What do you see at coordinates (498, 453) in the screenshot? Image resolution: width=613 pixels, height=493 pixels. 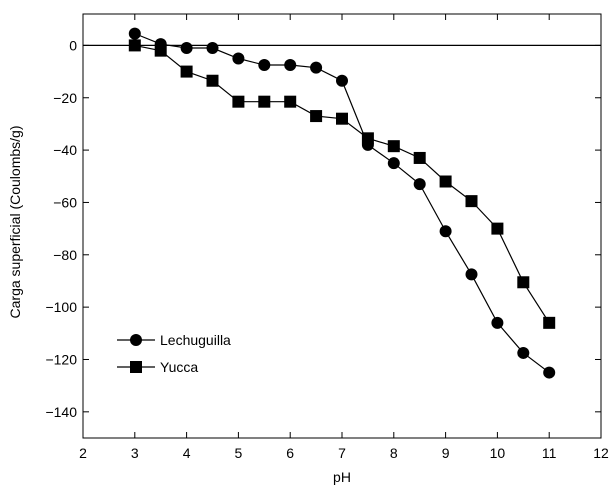 I see `x-tick-label: 10` at bounding box center [498, 453].